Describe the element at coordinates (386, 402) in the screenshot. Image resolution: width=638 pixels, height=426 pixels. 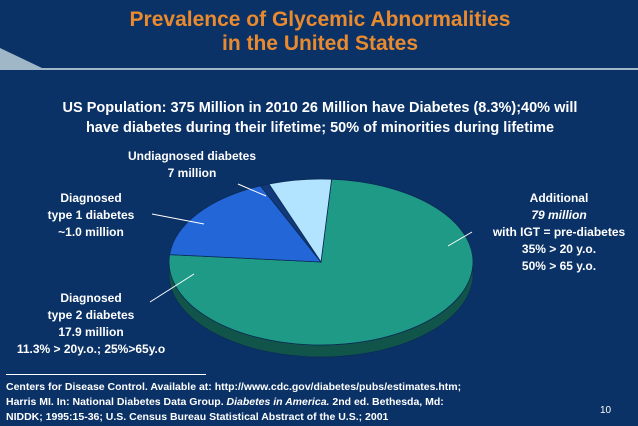
I see `reference-line-2-end: 2nd ed. Bethesda, Md:` at that location.